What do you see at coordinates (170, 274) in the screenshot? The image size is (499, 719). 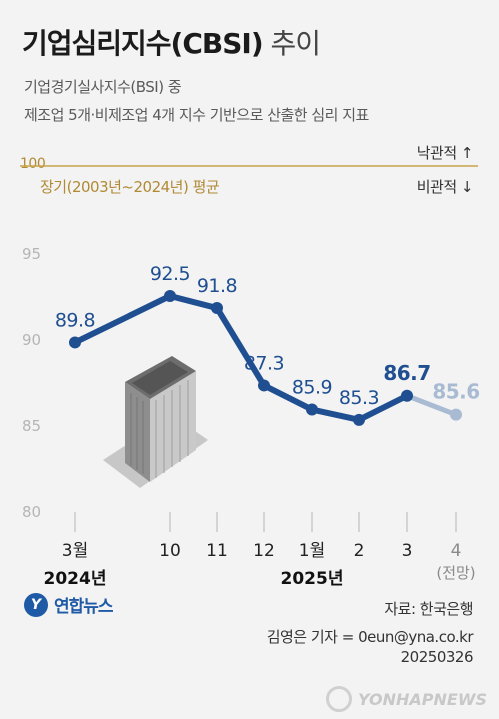 I see `data-label: 92.5` at bounding box center [170, 274].